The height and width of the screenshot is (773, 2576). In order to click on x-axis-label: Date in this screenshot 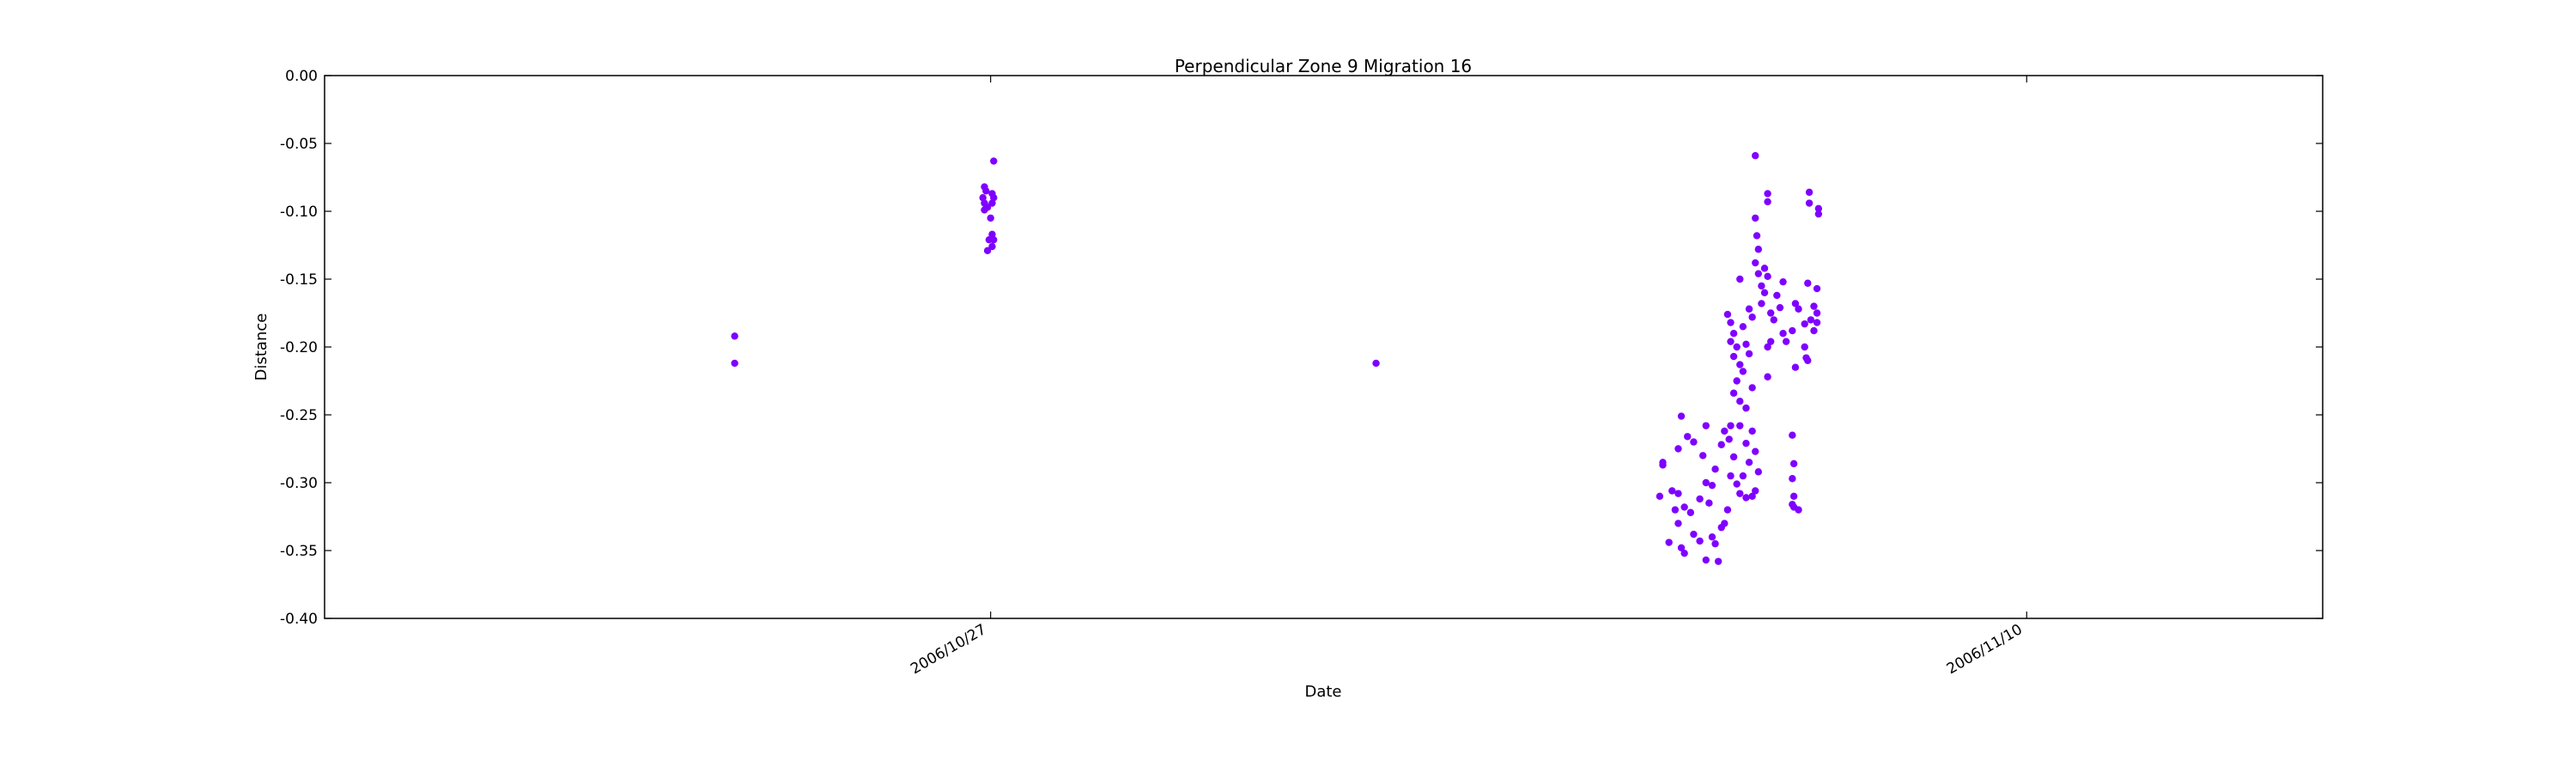, I will do `click(1323, 692)`.